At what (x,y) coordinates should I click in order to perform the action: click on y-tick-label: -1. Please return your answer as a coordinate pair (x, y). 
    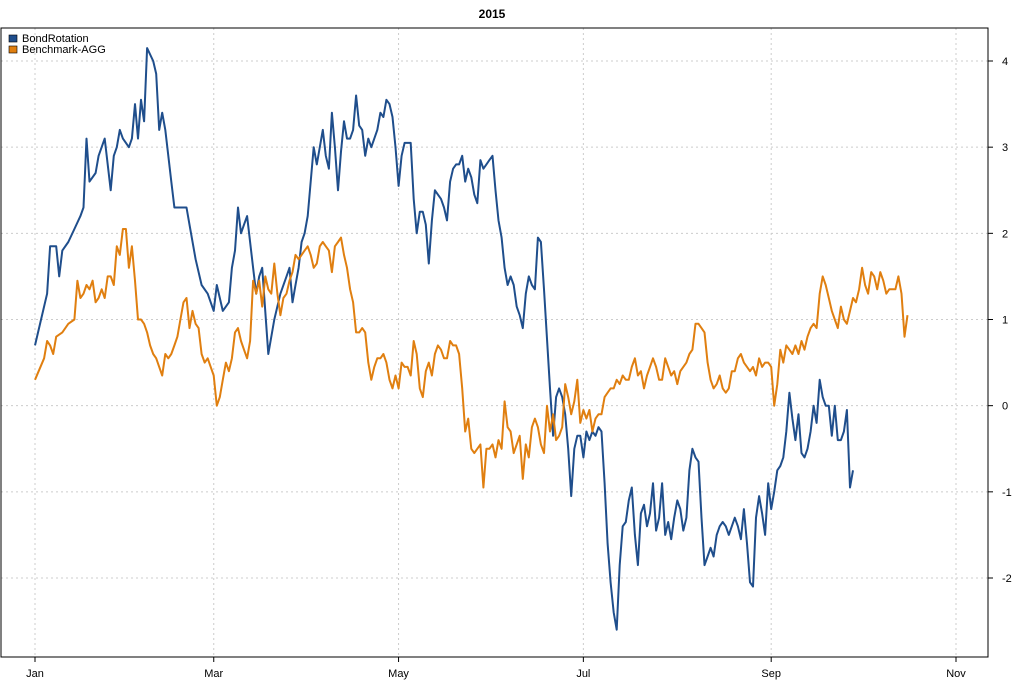
    Looking at the image, I should click on (1007, 493).